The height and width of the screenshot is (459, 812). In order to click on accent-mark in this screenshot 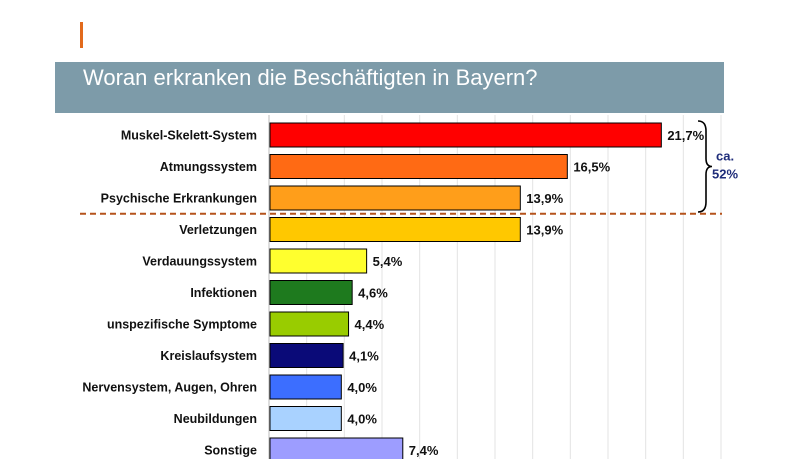, I will do `click(81, 35)`.